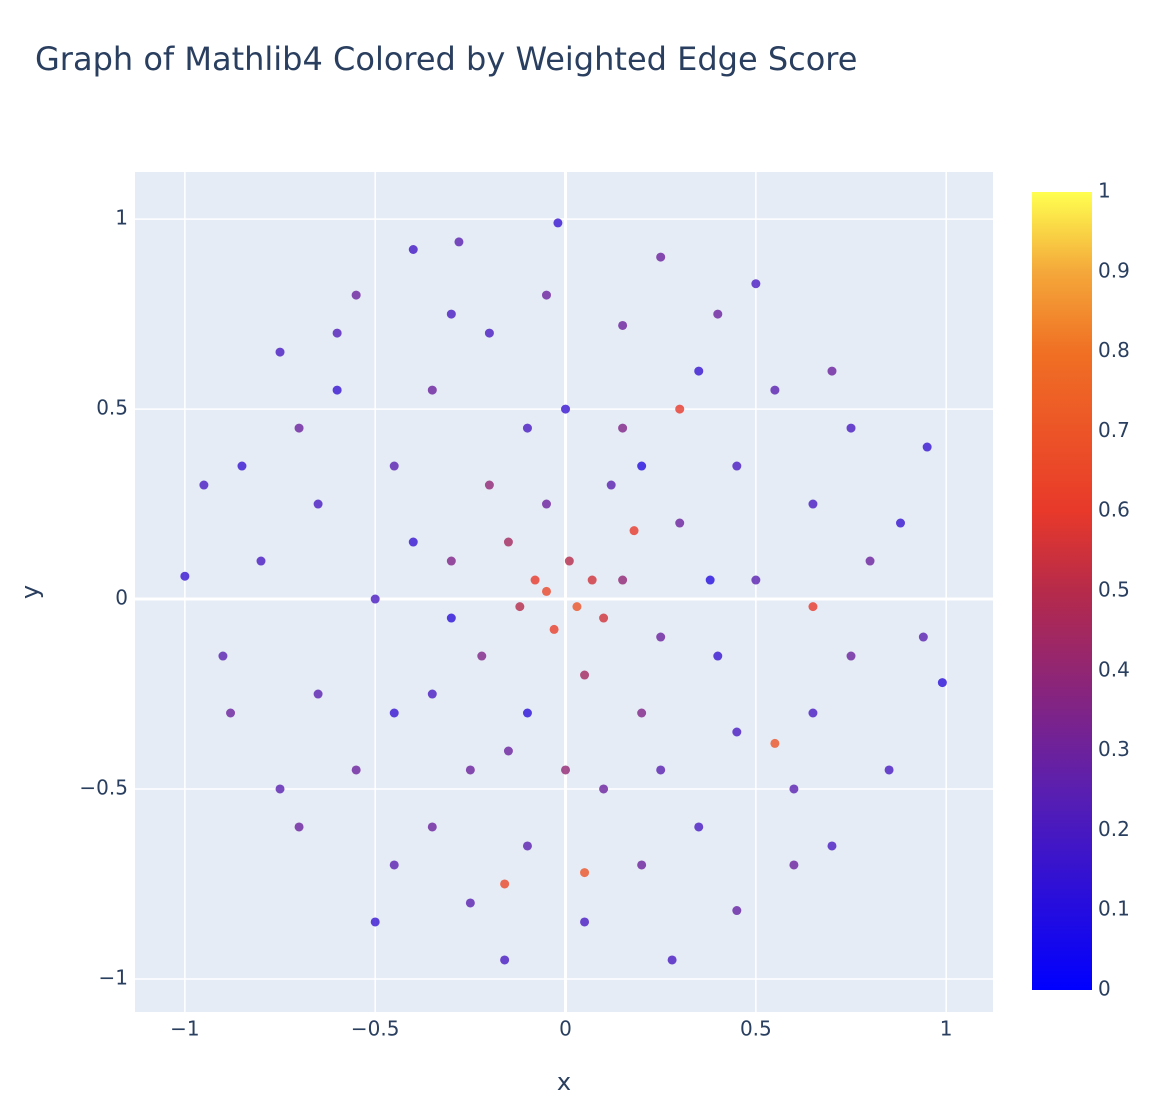 Image resolution: width=1168 pixels, height=1106 pixels. What do you see at coordinates (564, 1082) in the screenshot?
I see `x-axis-label: x` at bounding box center [564, 1082].